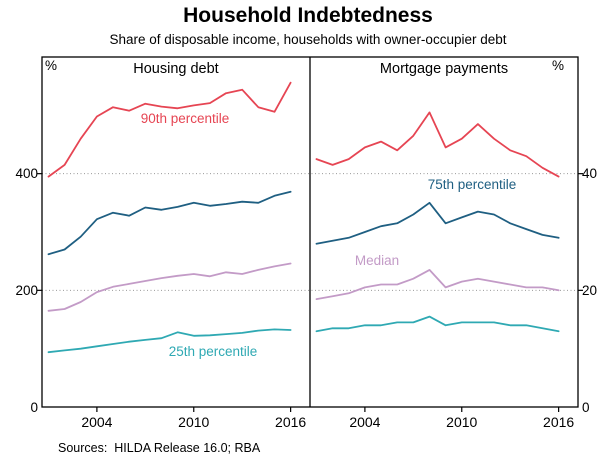 This screenshot has width=616, height=465. I want to click on left-ytick-200: 200, so click(26, 290).